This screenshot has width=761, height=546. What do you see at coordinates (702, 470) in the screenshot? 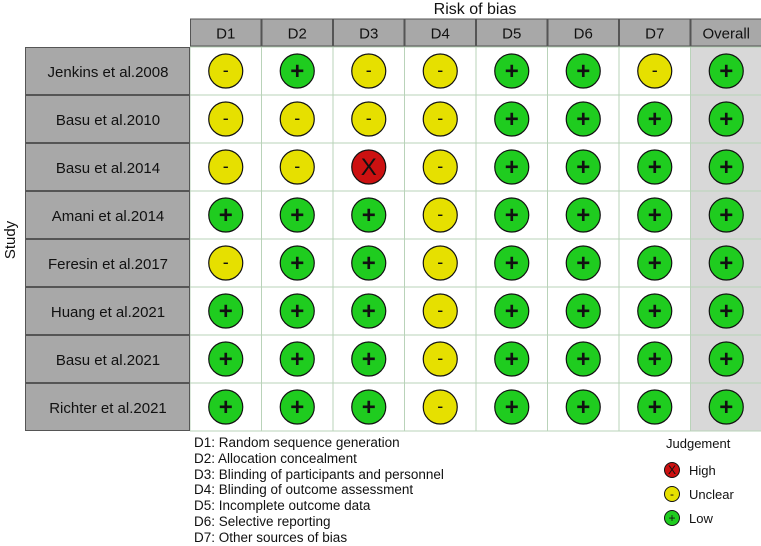
I see `judgement-label: High` at bounding box center [702, 470].